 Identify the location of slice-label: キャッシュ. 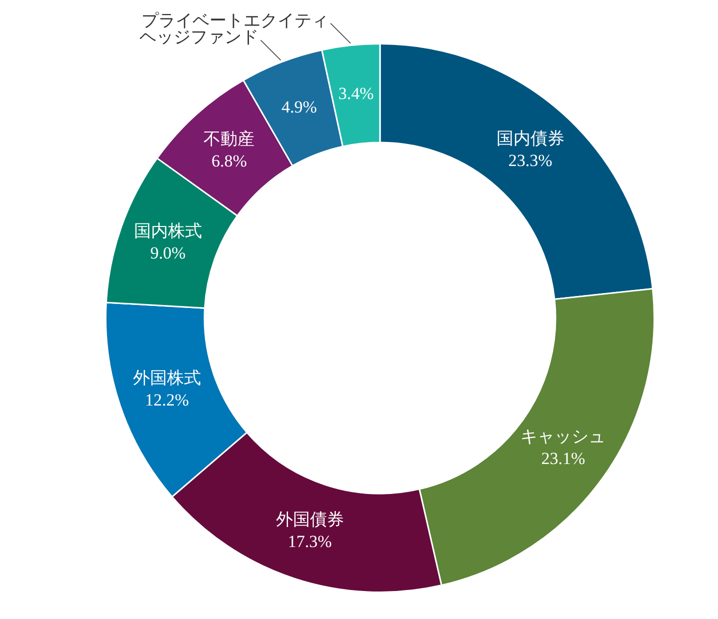
(563, 436).